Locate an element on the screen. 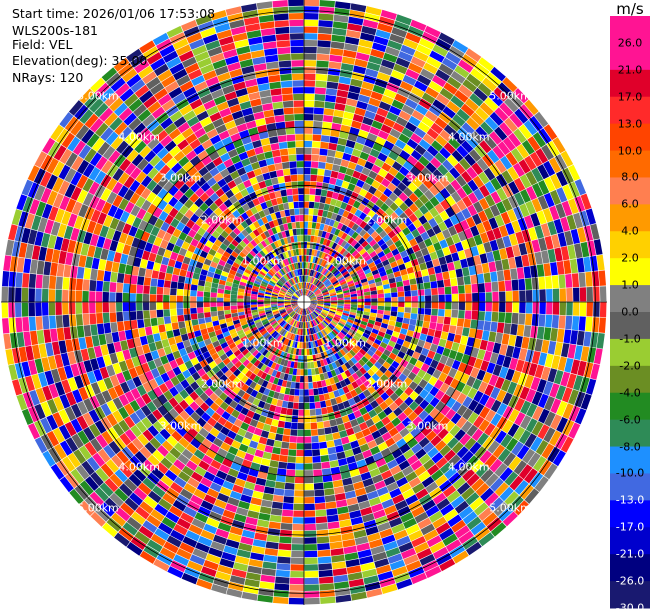  colorbar-tick-label: -2.0 is located at coordinates (630, 366).